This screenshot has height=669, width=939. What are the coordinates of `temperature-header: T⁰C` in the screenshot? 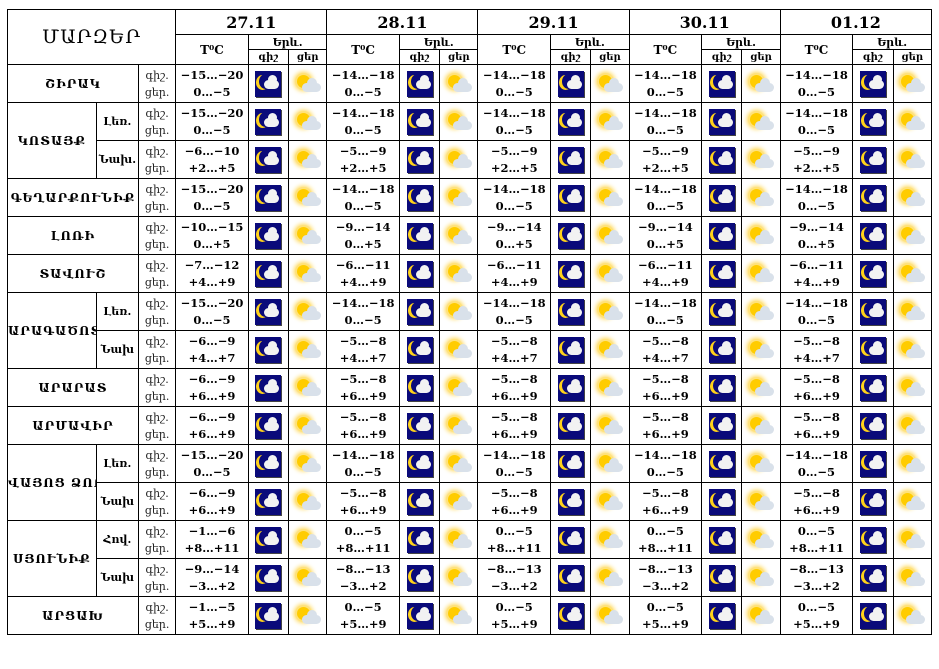 It's located at (665, 49).